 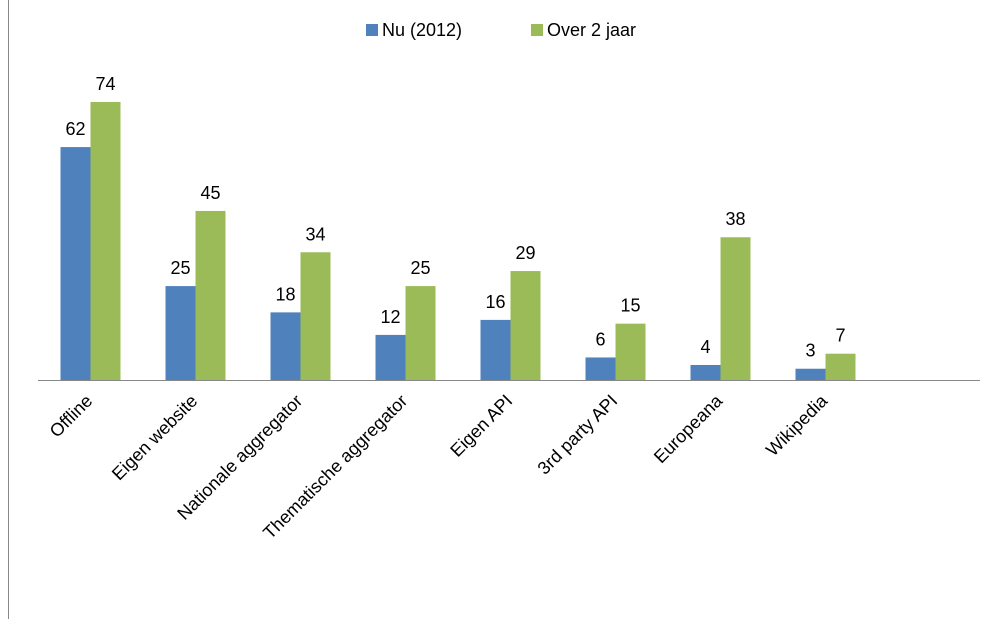 What do you see at coordinates (591, 30) in the screenshot?
I see `legend-label: Over 2 jaar` at bounding box center [591, 30].